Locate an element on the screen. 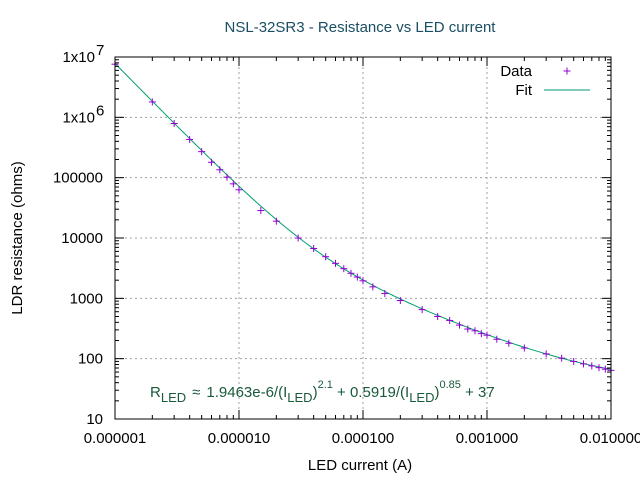 The width and height of the screenshot is (640, 480). y-tick-label: 10 is located at coordinates (94, 419).